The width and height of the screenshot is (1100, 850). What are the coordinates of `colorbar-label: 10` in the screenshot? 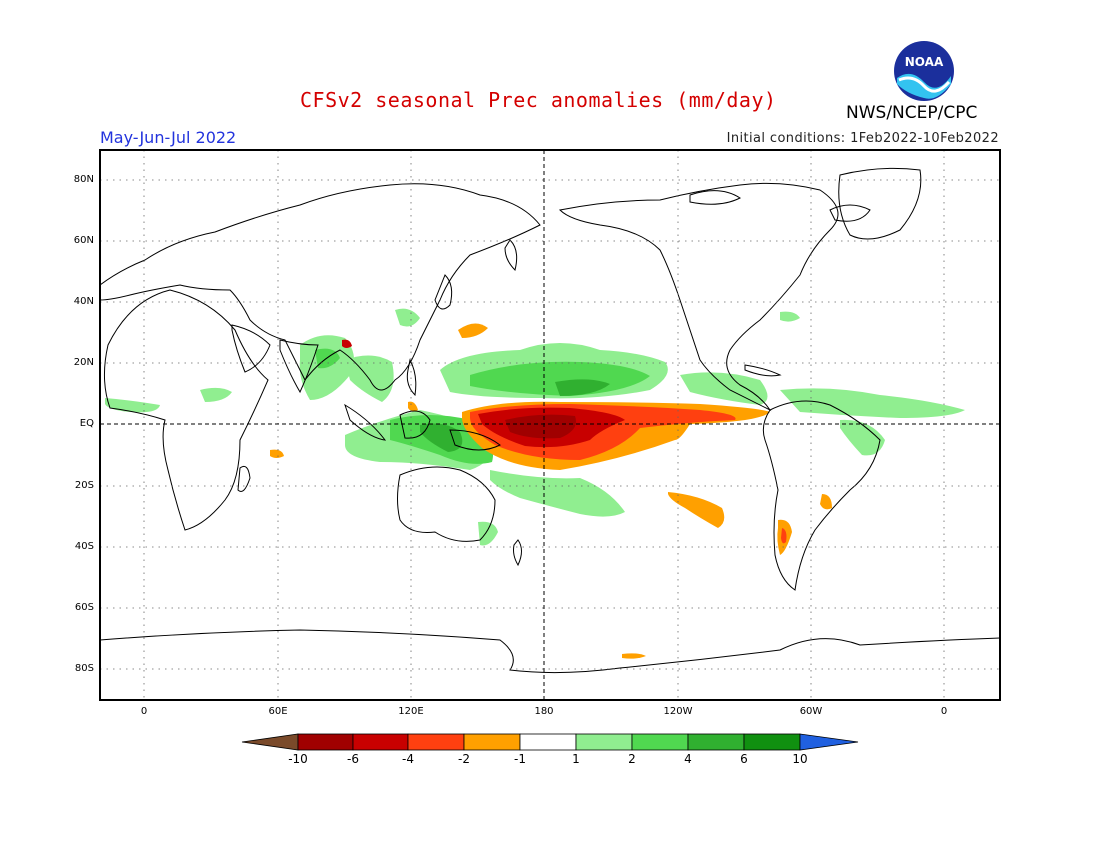 It's located at (800, 759).